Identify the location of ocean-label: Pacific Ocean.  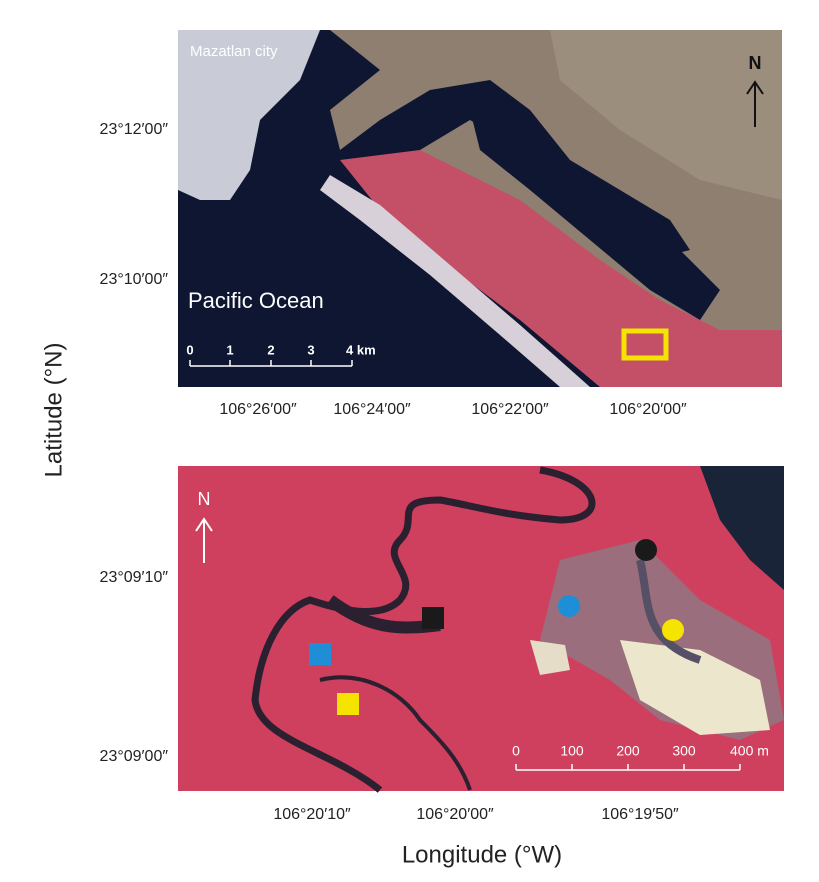
(256, 300).